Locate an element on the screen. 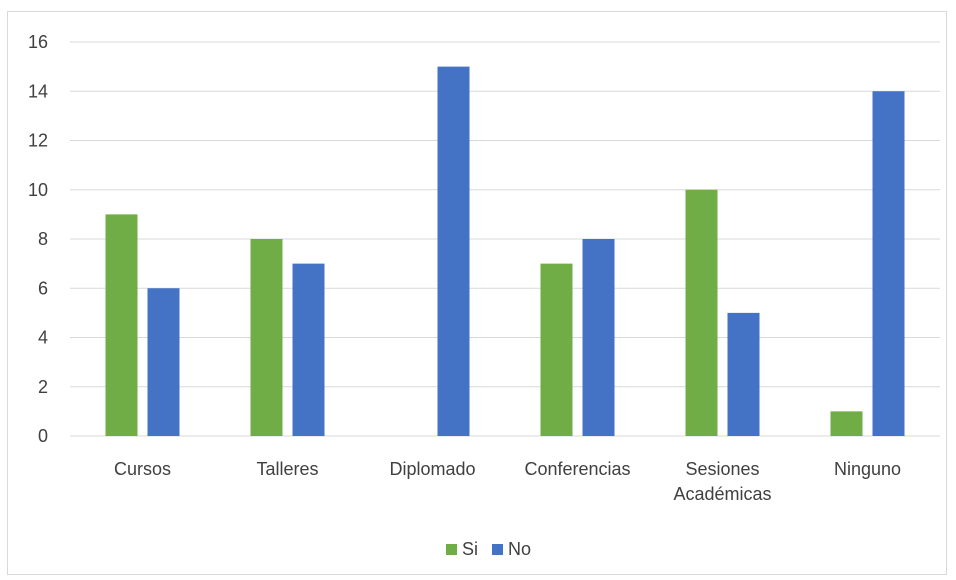  legend: Si No is located at coordinates (488, 549).